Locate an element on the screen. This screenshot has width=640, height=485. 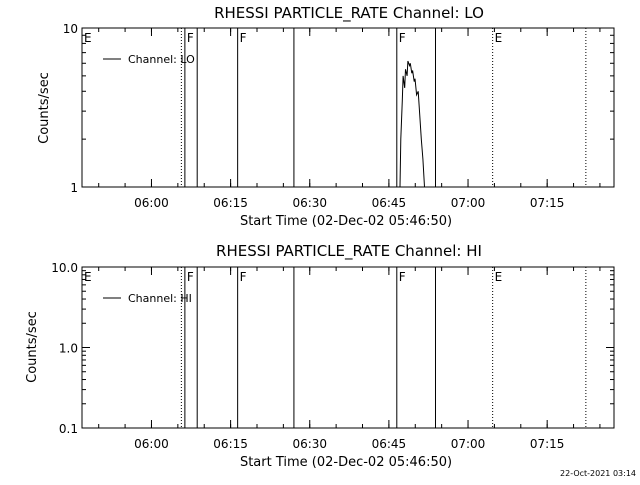
lo-x-tick-label: 07:00 is located at coordinates (468, 203).